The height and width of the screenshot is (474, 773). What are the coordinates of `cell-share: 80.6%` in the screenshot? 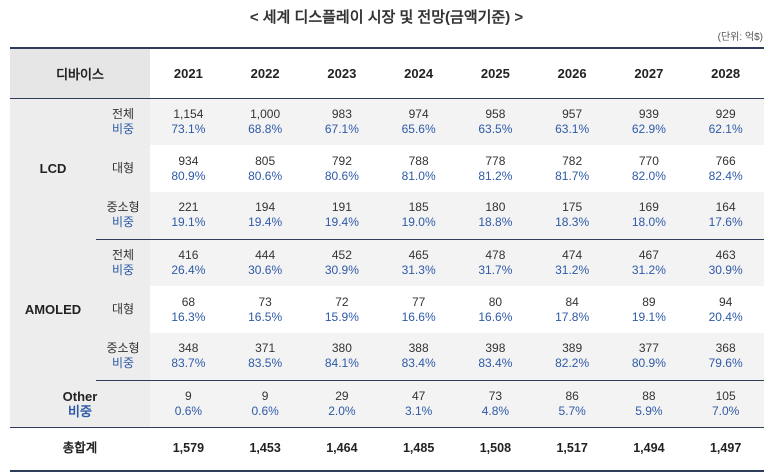 It's located at (265, 175).